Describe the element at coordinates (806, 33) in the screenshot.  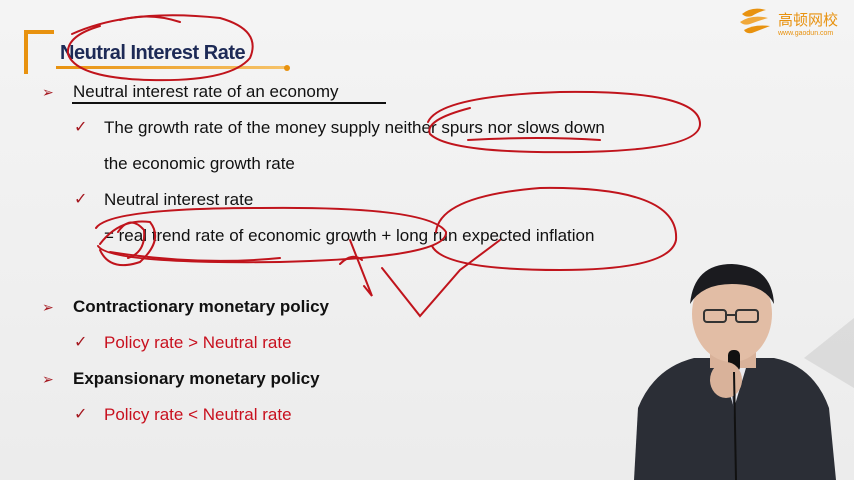
I see `logo-url: www.gaodun.com` at that location.